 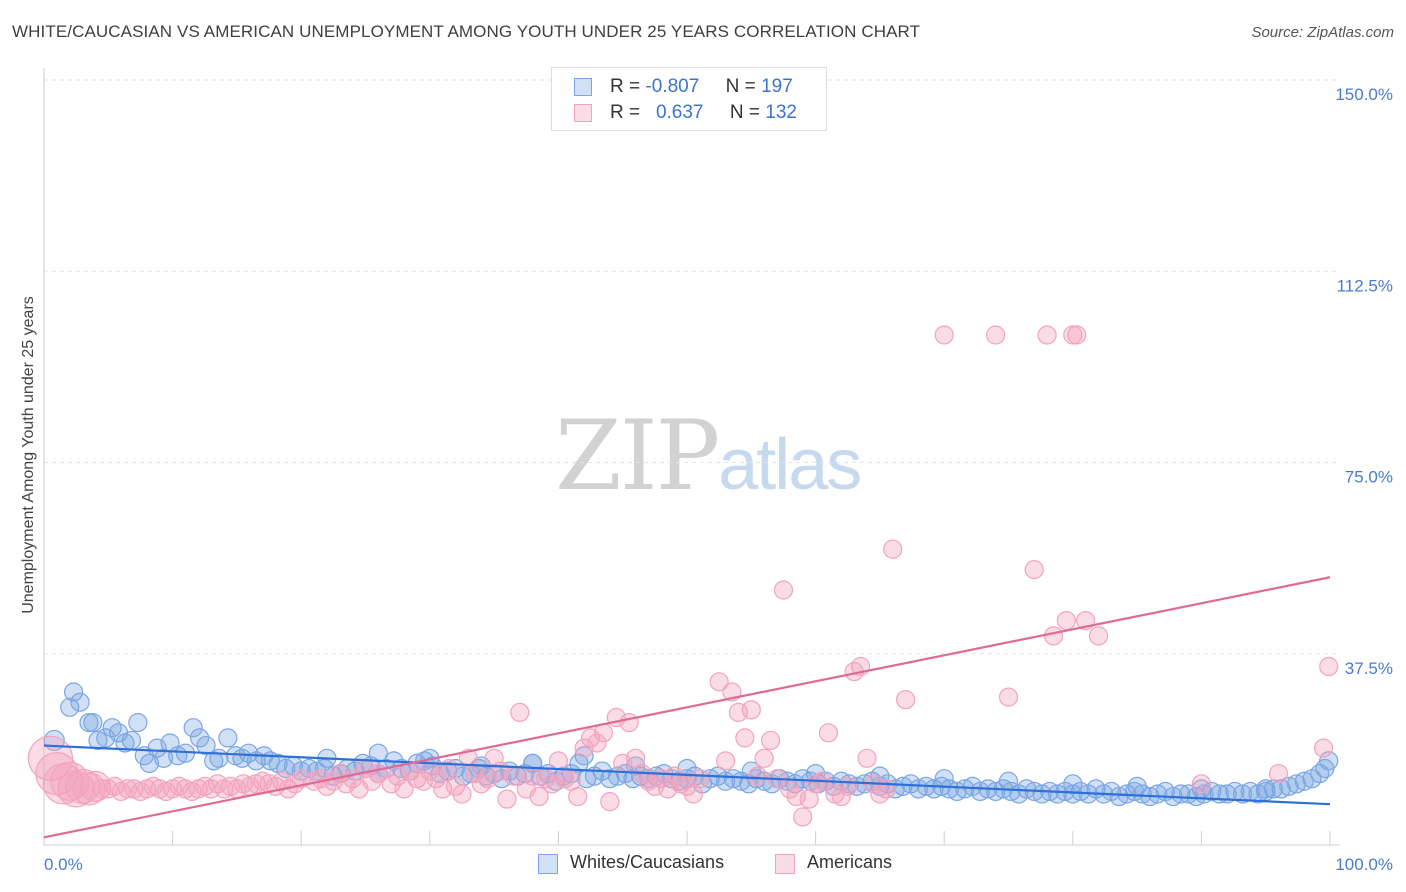 I want to click on y-tick-label-0: 37.5%, so click(x=1369, y=668).